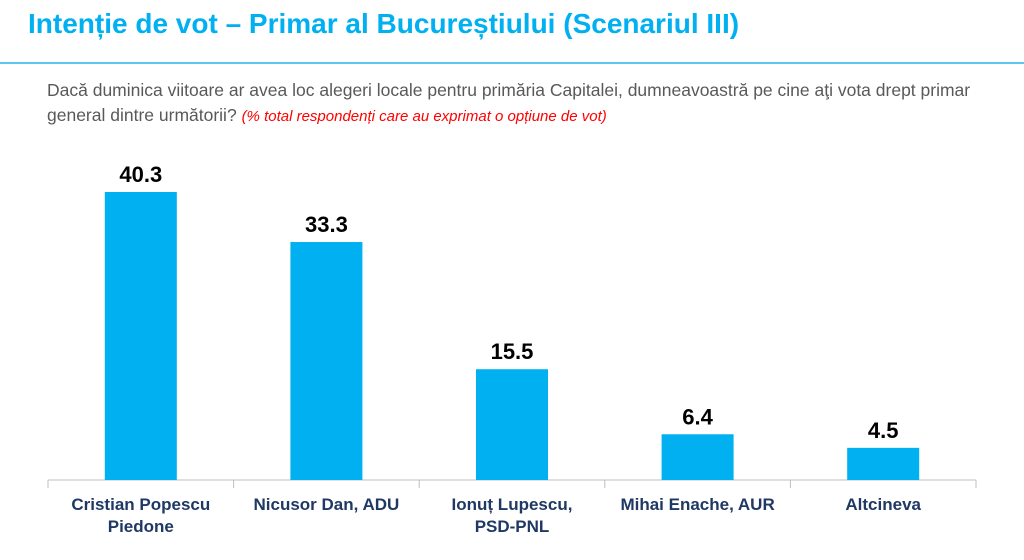  I want to click on value-label: 15.5, so click(512, 351).